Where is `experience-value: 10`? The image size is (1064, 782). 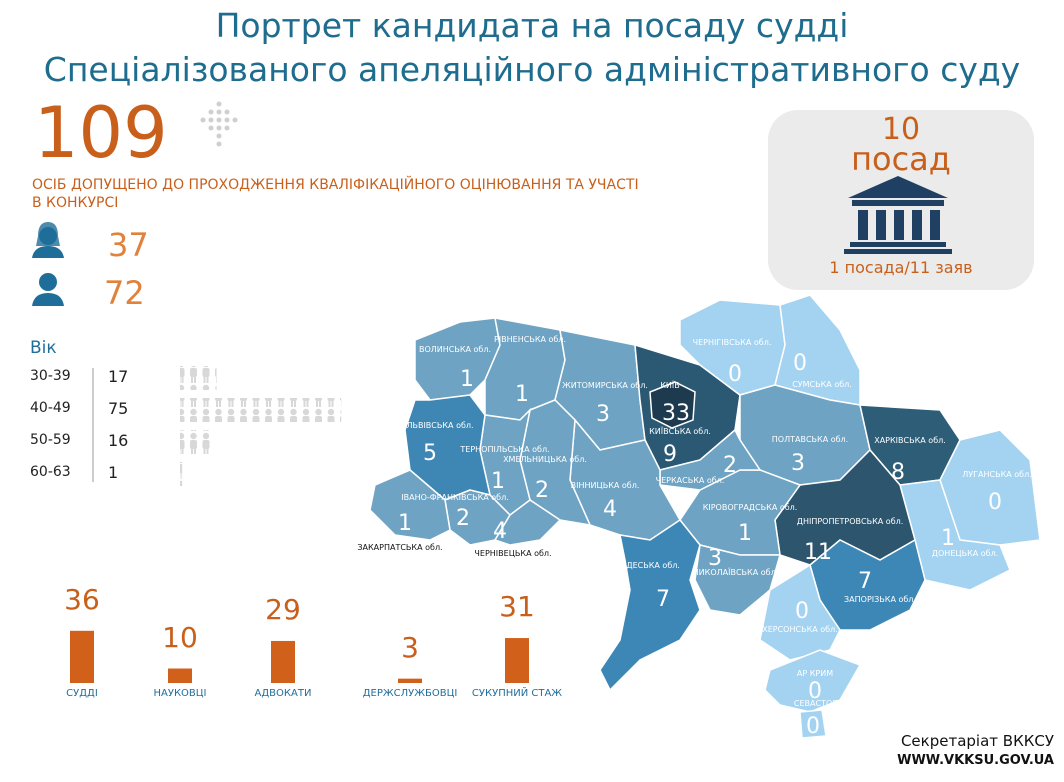 experience-value: 10 is located at coordinates (180, 637).